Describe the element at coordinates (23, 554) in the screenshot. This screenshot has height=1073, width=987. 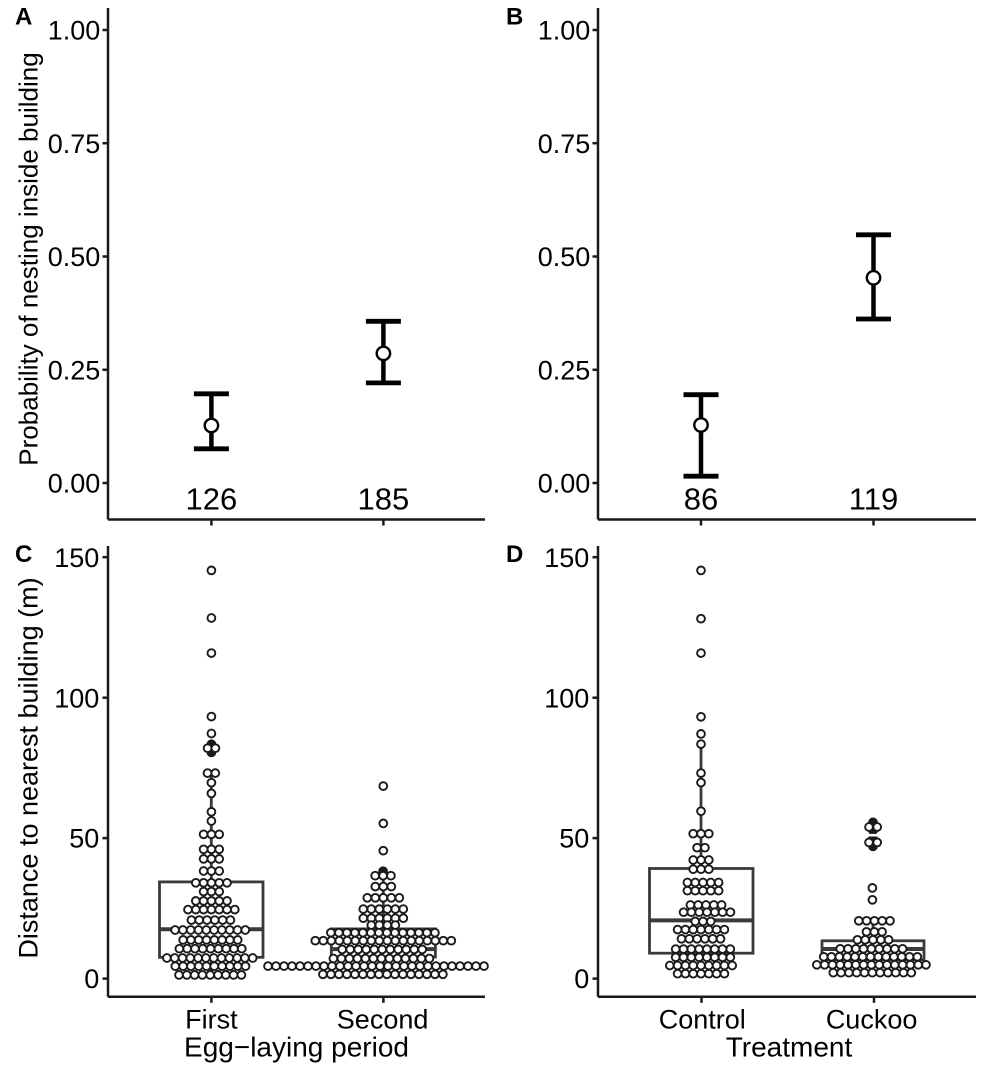
I see `svg-text: C` at that location.